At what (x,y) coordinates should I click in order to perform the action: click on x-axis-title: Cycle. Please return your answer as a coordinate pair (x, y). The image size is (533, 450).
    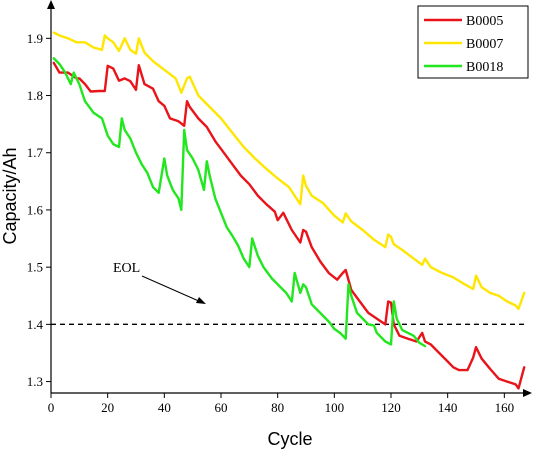
    Looking at the image, I should click on (289, 439).